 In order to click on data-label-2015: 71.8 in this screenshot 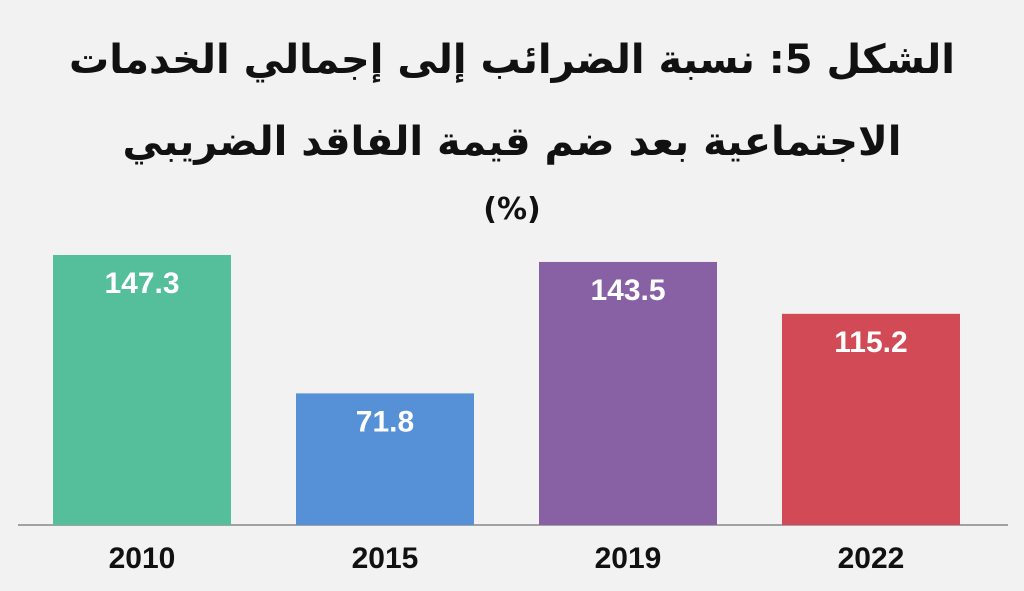, I will do `click(385, 421)`.